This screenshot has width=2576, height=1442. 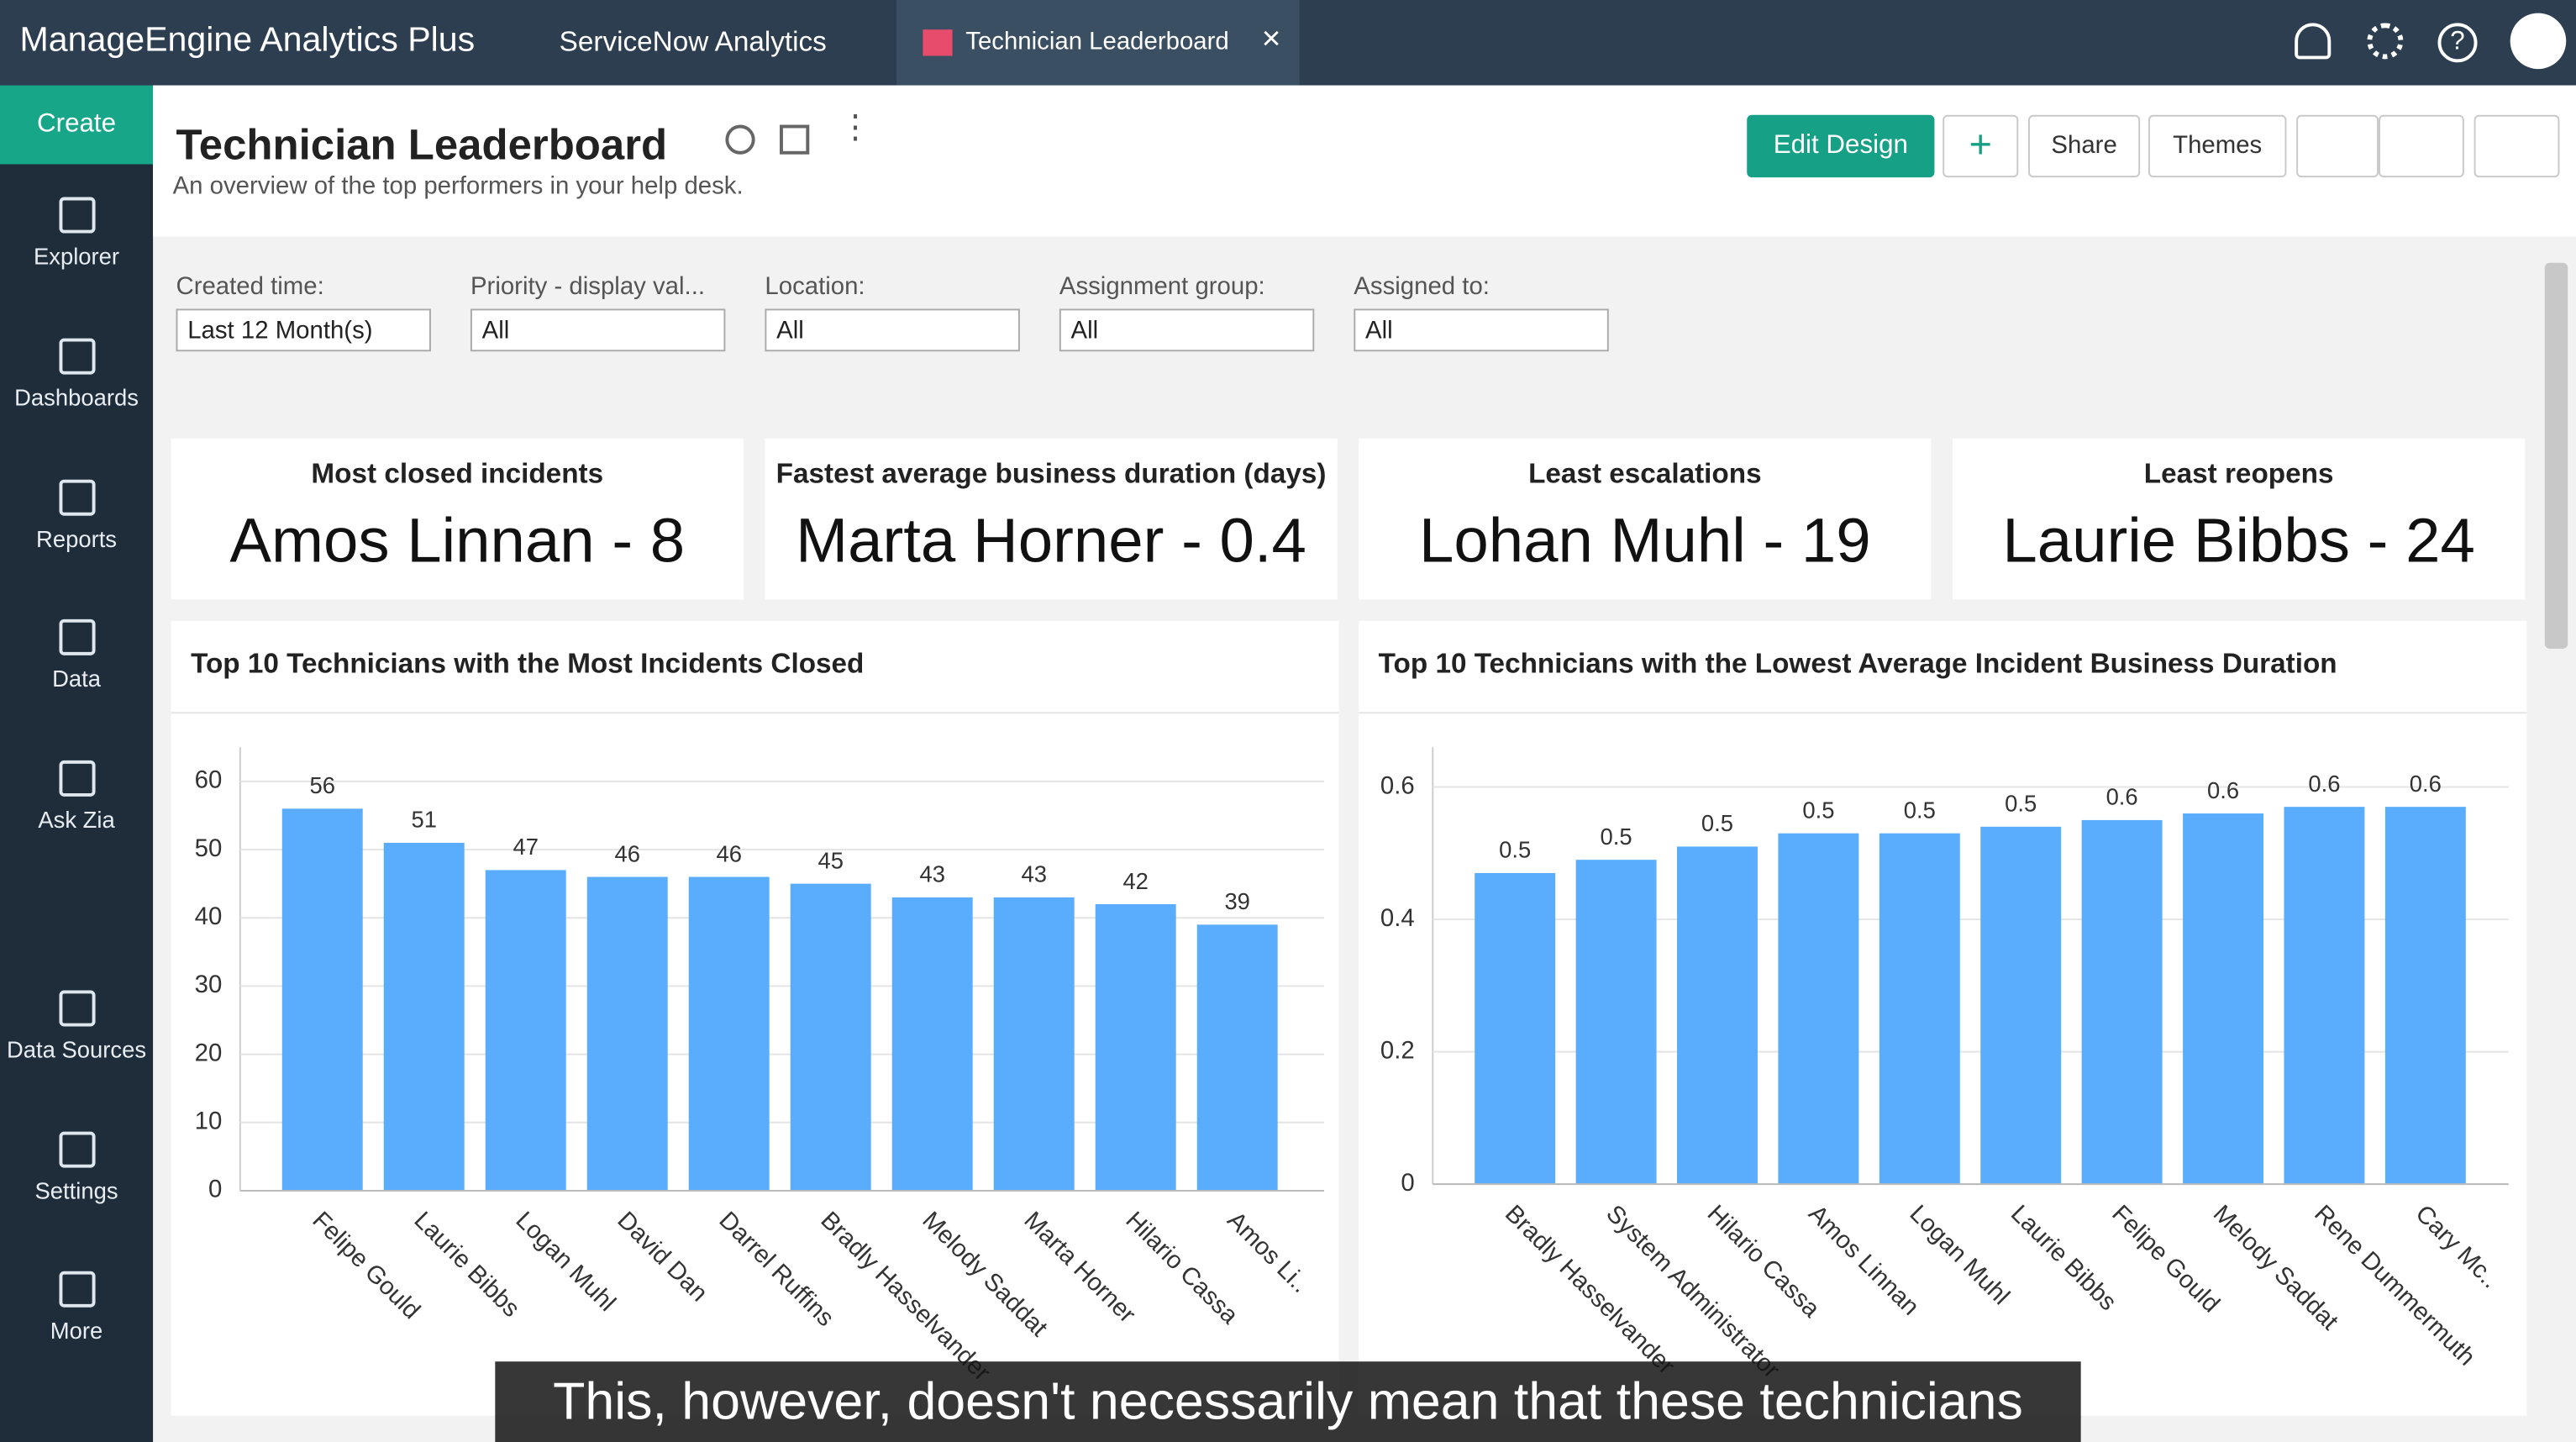 What do you see at coordinates (423, 820) in the screenshot?
I see `data-label: 51` at bounding box center [423, 820].